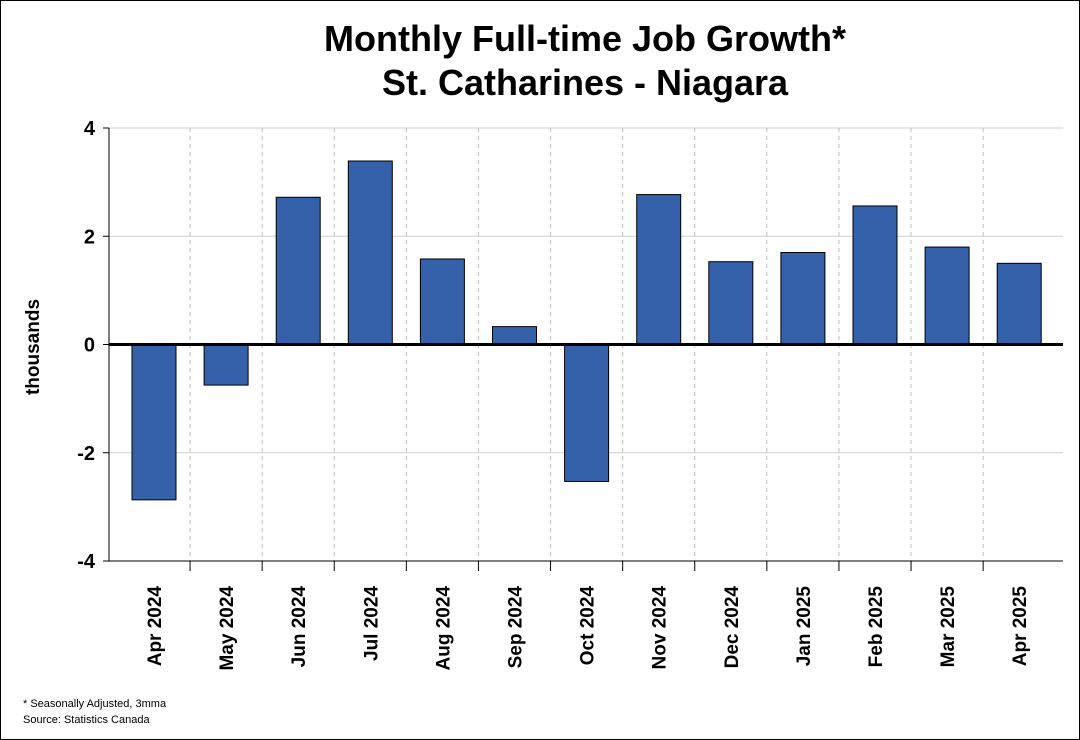  Describe the element at coordinates (588, 626) in the screenshot. I see `x-tick-label: Oct 2024` at that location.